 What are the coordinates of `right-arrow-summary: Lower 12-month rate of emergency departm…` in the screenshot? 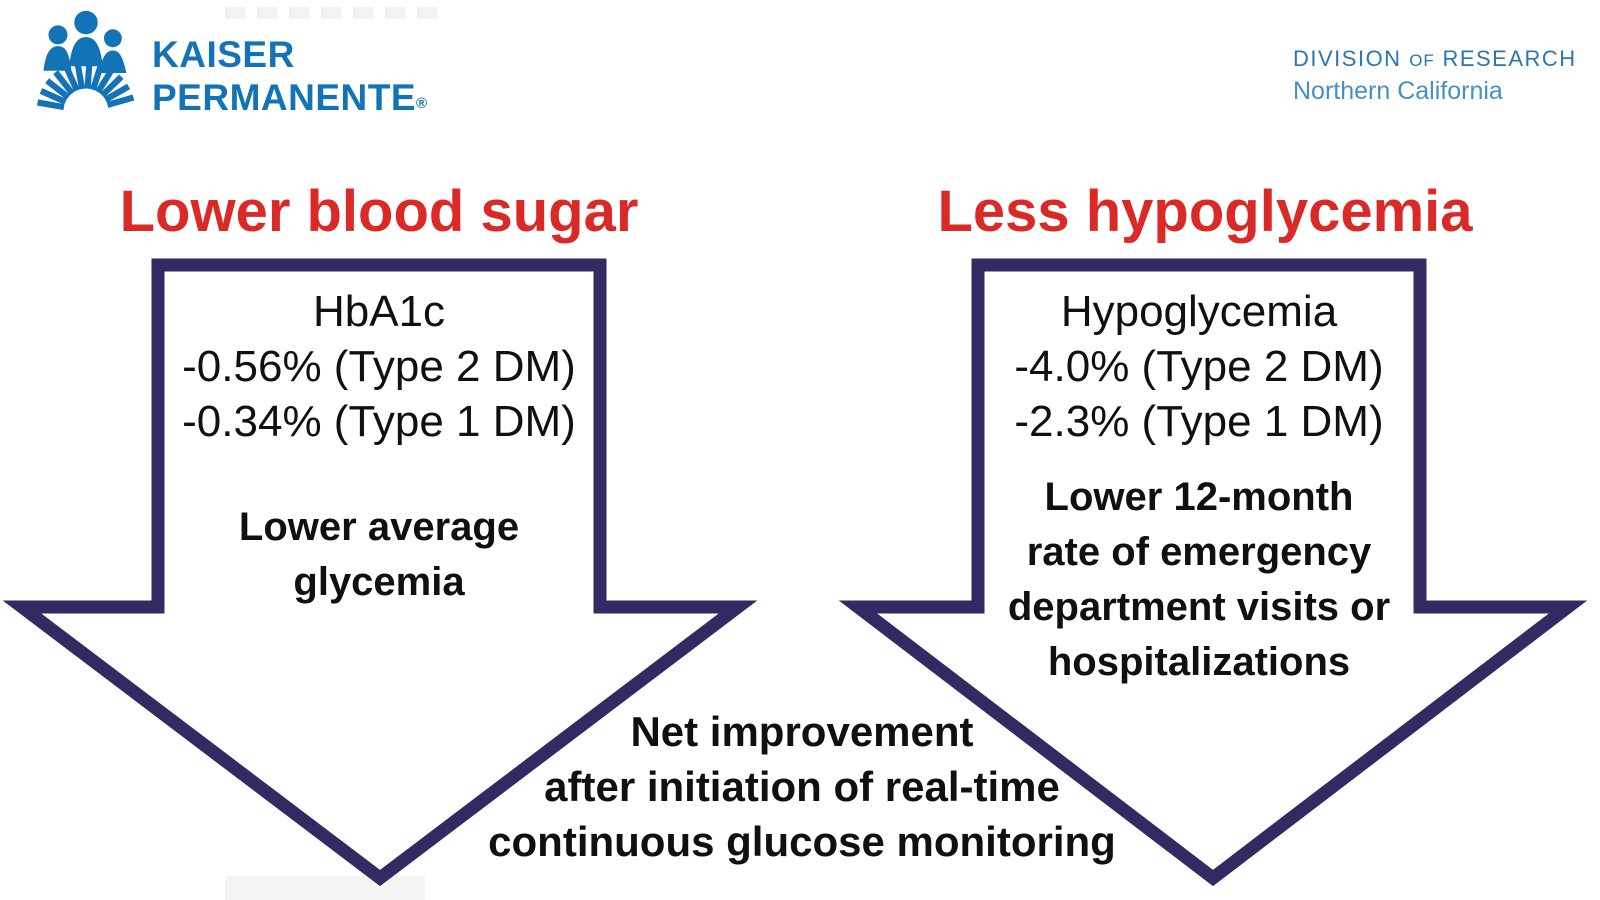 It's located at (1199, 580).